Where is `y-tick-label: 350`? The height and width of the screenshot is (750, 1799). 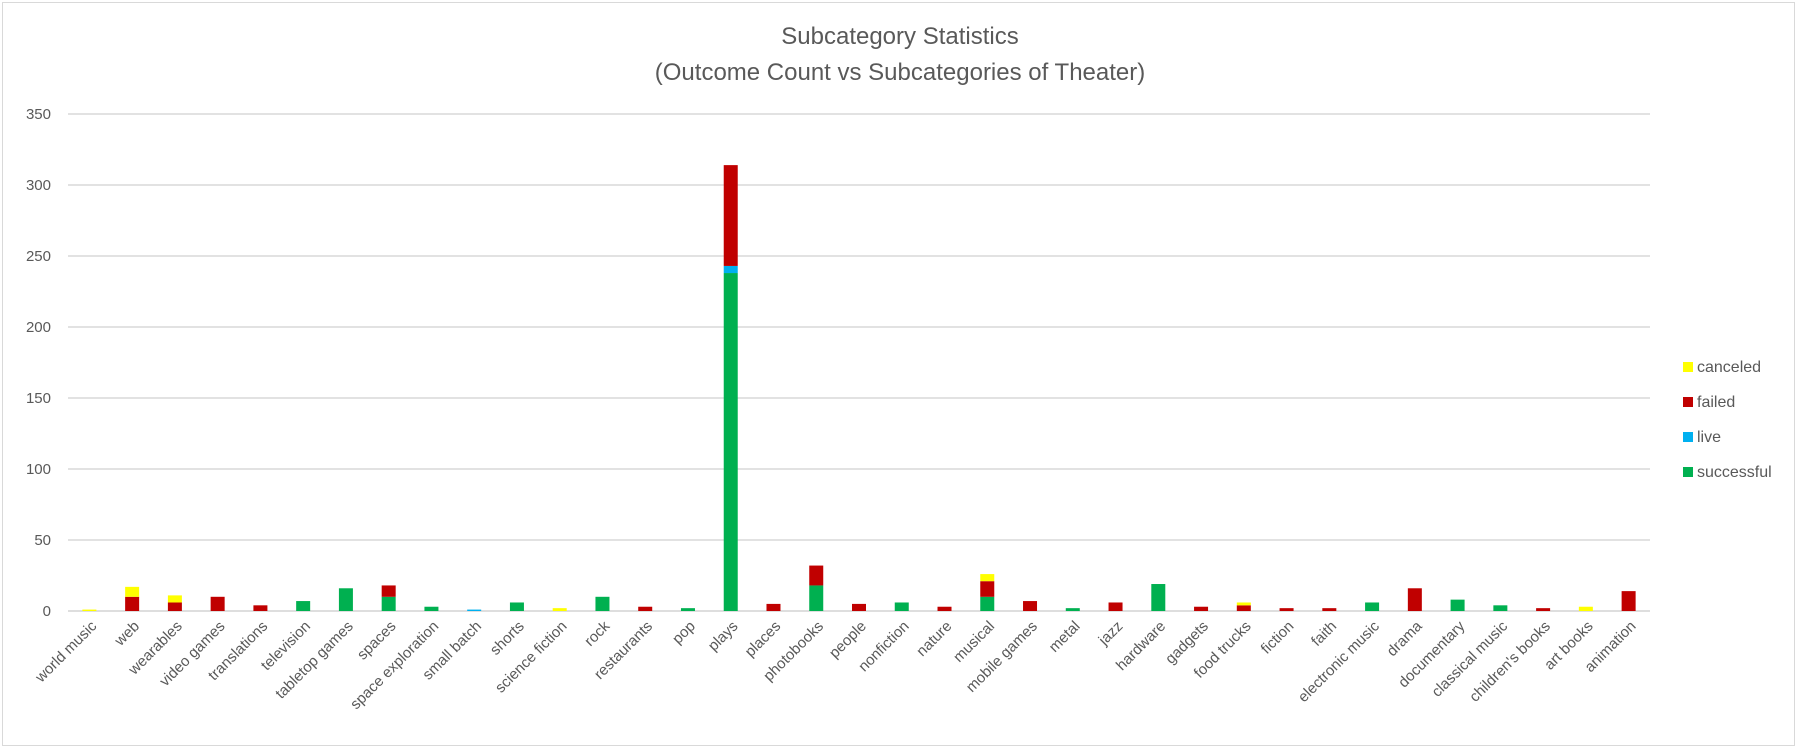 y-tick-label: 350 is located at coordinates (38, 114).